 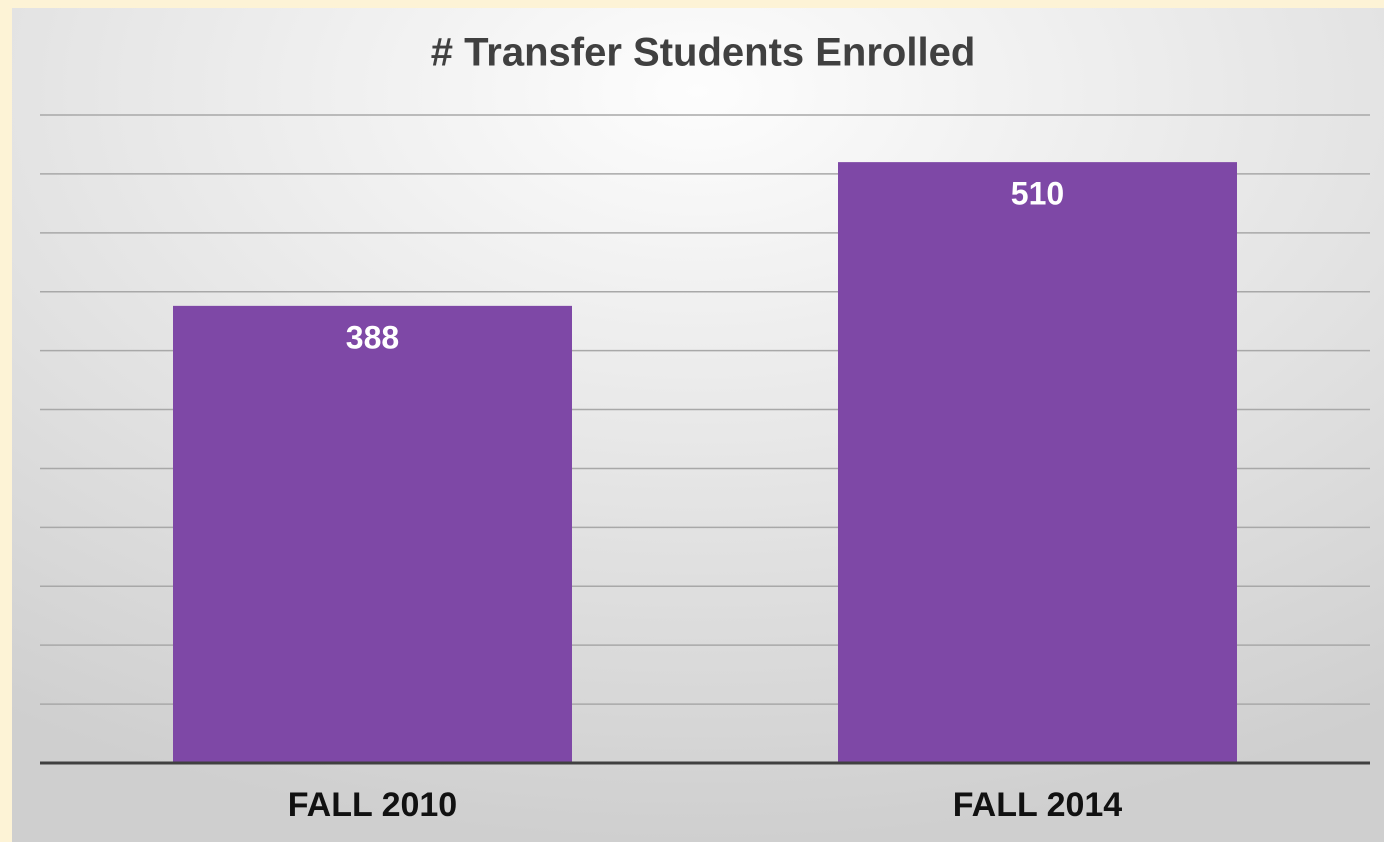 I want to click on x-tick-label: FALL 2014, so click(x=1038, y=805).